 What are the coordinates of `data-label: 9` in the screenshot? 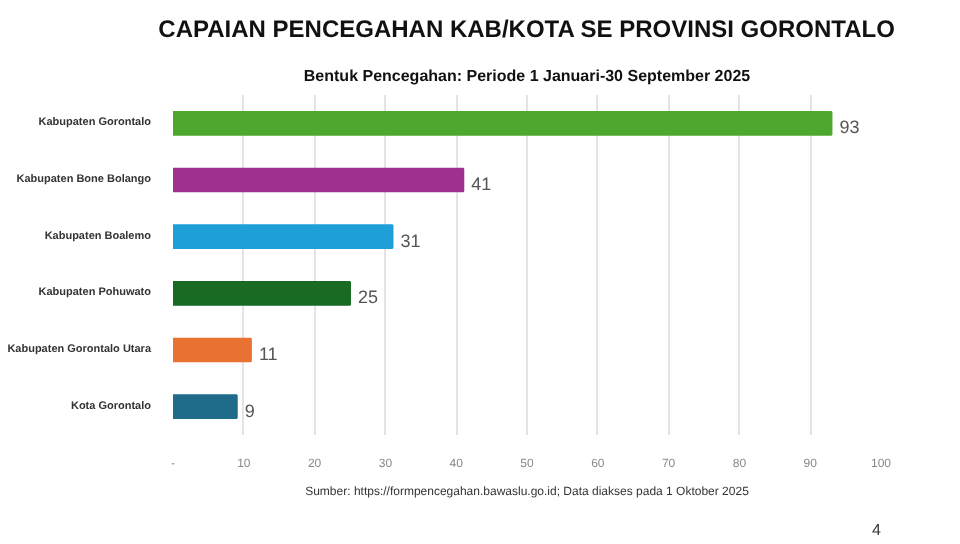 It's located at (249, 410).